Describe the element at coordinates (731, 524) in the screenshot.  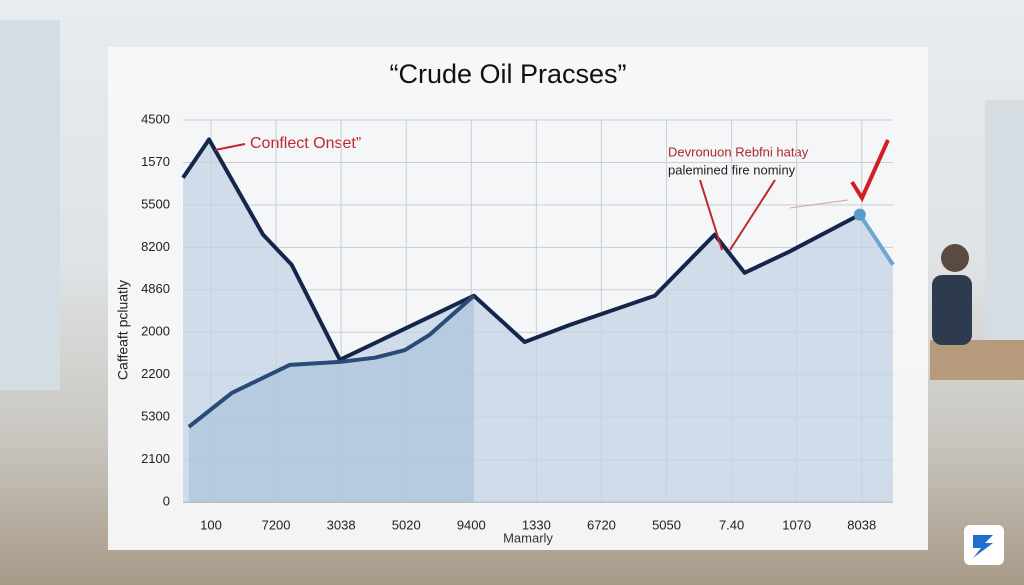
I see `x-tick-label: 7.40` at that location.